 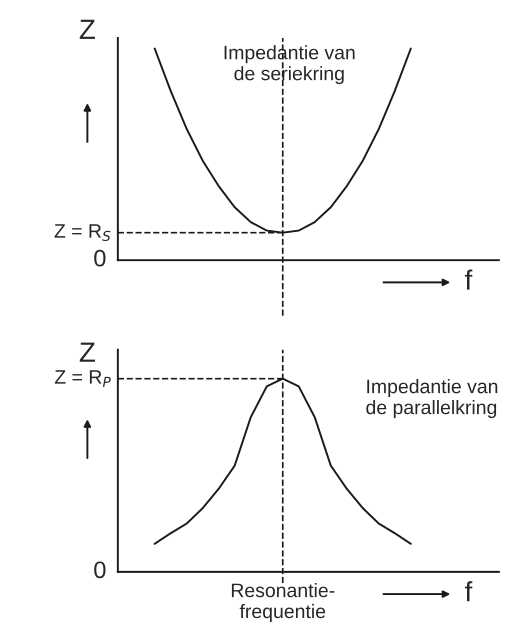 I want to click on annotation: Impedantie van de parallelkring, so click(x=432, y=398).